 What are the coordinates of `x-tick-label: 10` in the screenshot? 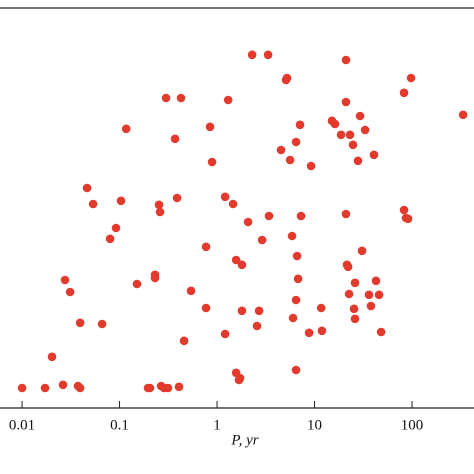 It's located at (314, 425).